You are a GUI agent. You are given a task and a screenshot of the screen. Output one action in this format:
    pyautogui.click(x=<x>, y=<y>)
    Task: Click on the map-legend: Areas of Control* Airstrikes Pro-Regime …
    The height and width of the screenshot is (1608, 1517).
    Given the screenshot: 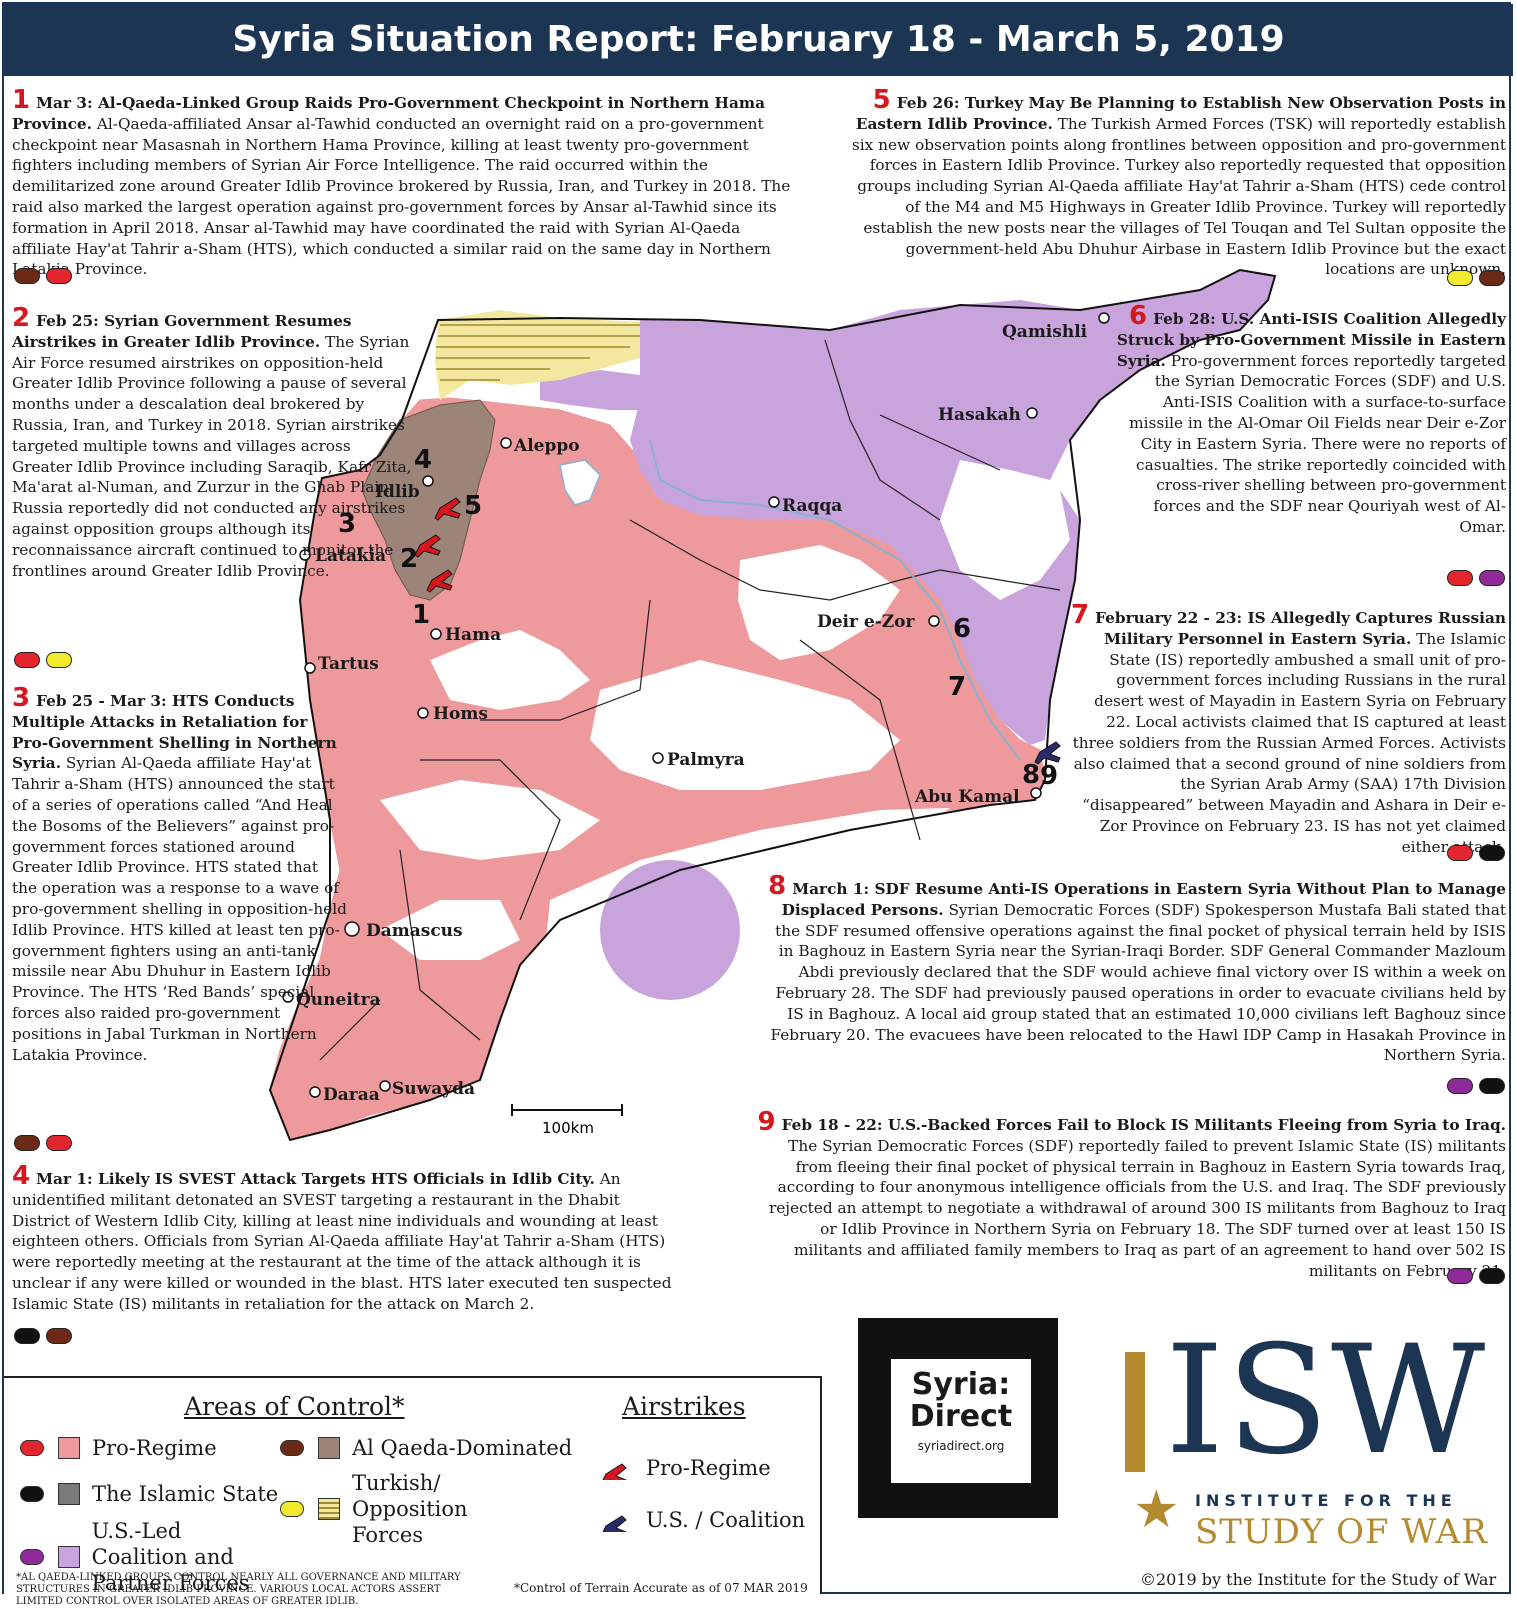 What is the action you would take?
    pyautogui.click(x=413, y=1491)
    